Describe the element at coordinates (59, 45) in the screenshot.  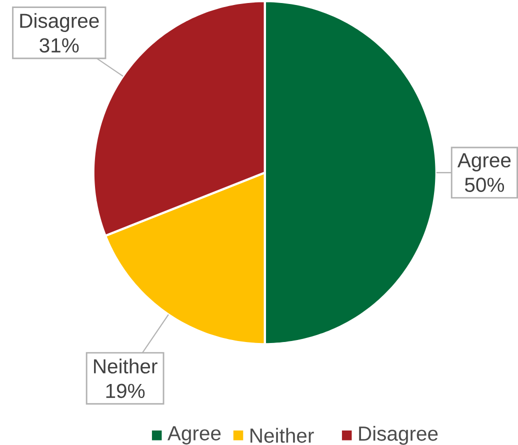
I see `data-label: 31%` at that location.